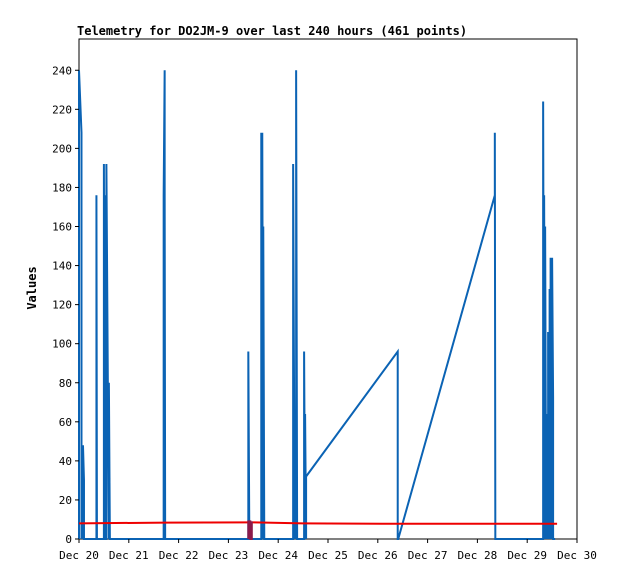 The height and width of the screenshot is (579, 618). I want to click on x-tick-label: Dec 30, so click(577, 555).